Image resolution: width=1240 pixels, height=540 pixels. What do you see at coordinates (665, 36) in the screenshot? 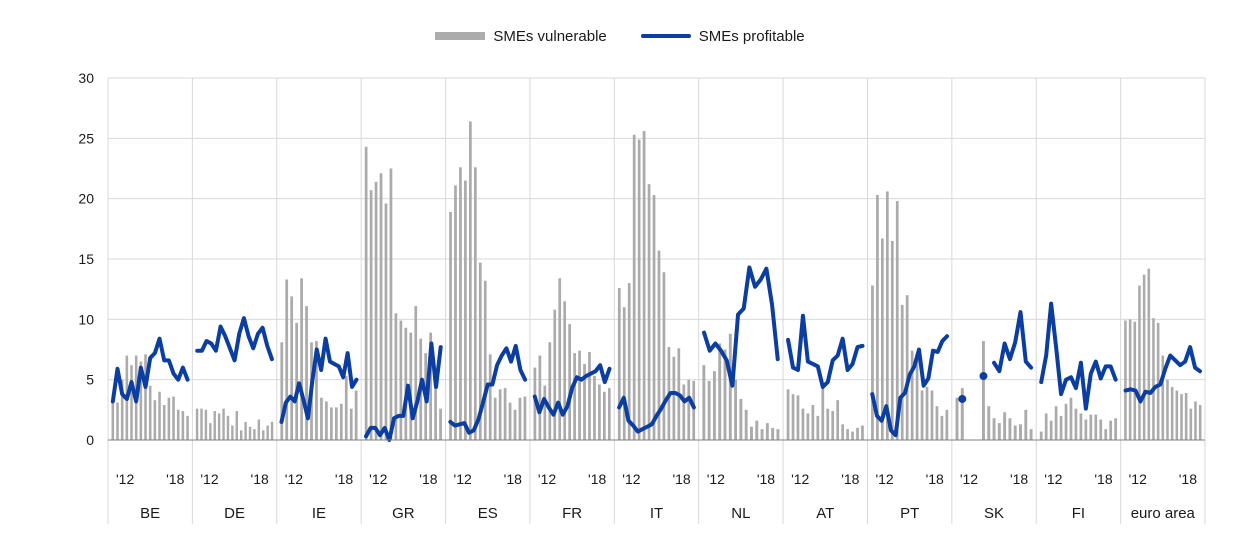
I see `legend-swatch-line` at bounding box center [665, 36].